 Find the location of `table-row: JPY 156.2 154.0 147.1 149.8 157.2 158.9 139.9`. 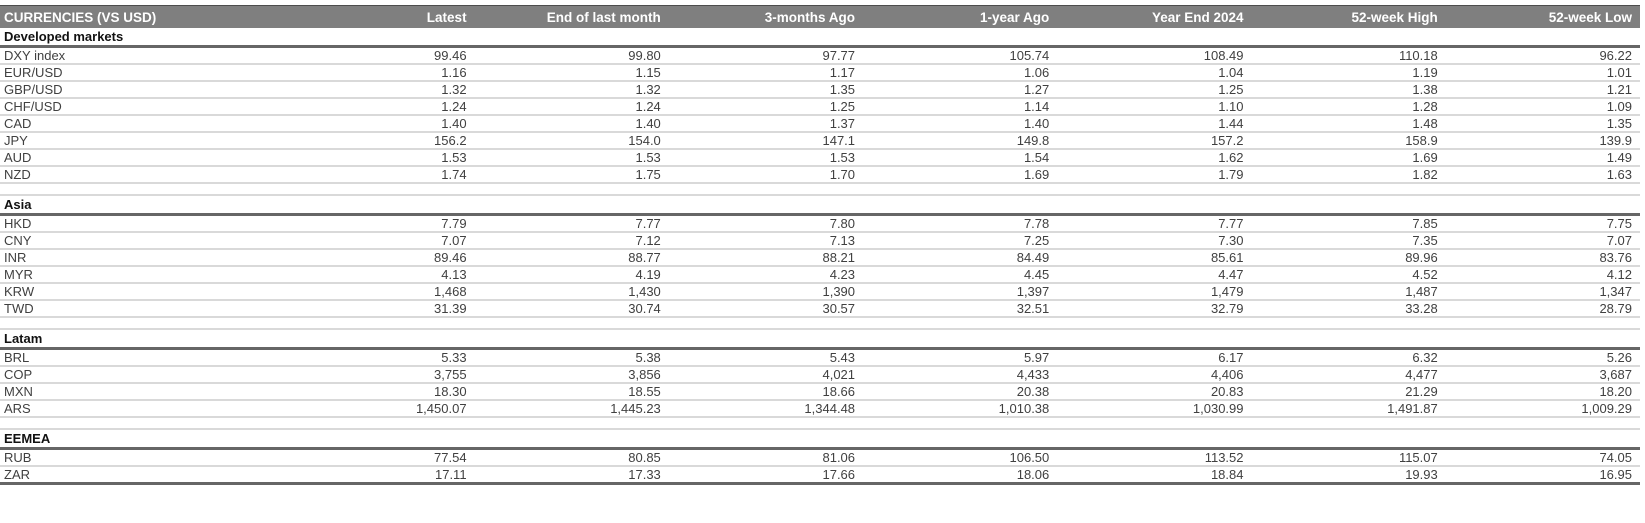

table-row: JPY 156.2 154.0 147.1 149.8 157.2 158.9 139.9 is located at coordinates (820, 141).